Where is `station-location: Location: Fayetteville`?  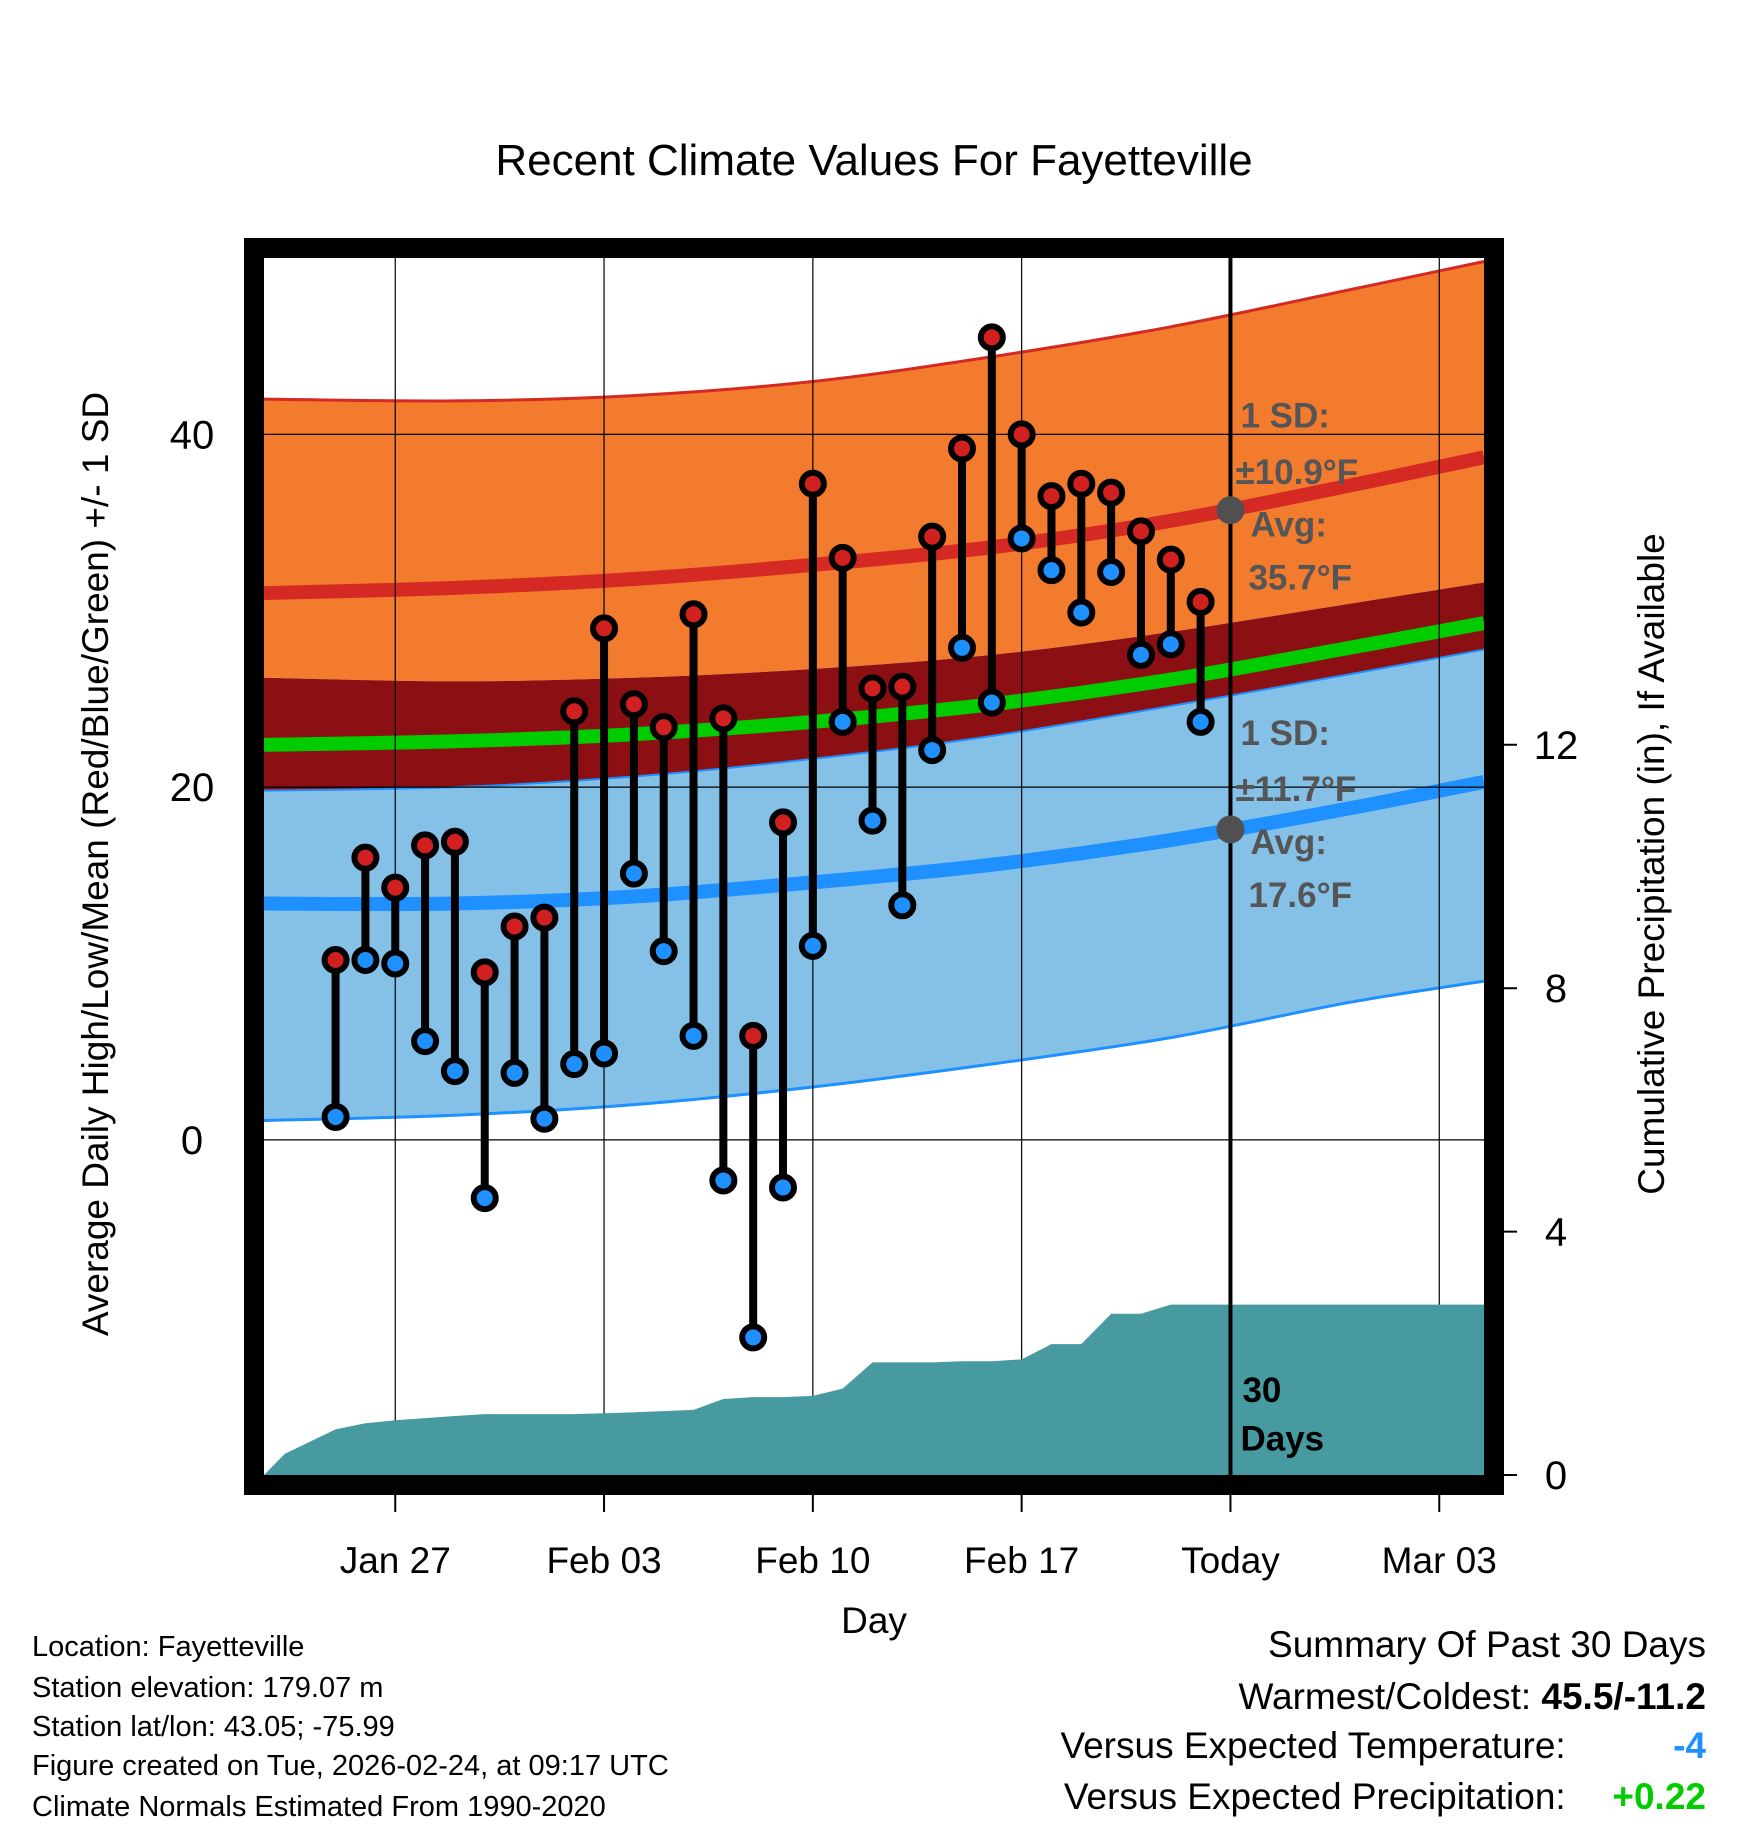
station-location: Location: Fayetteville is located at coordinates (168, 1647).